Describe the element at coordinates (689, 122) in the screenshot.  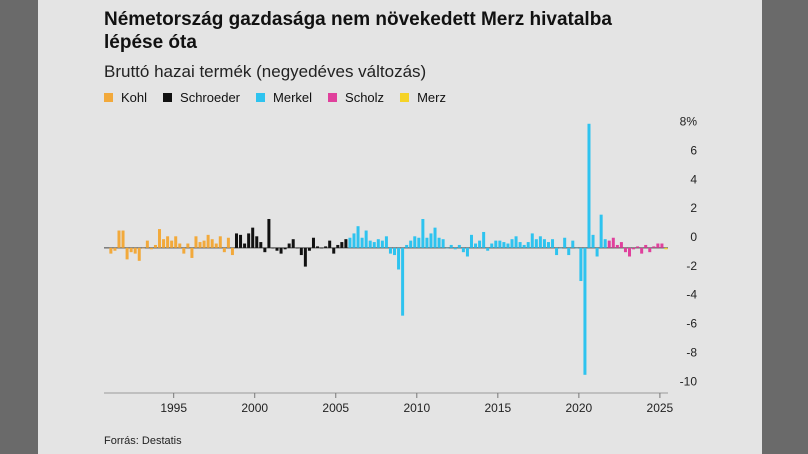
I see `y-tick-label: 8%` at that location.